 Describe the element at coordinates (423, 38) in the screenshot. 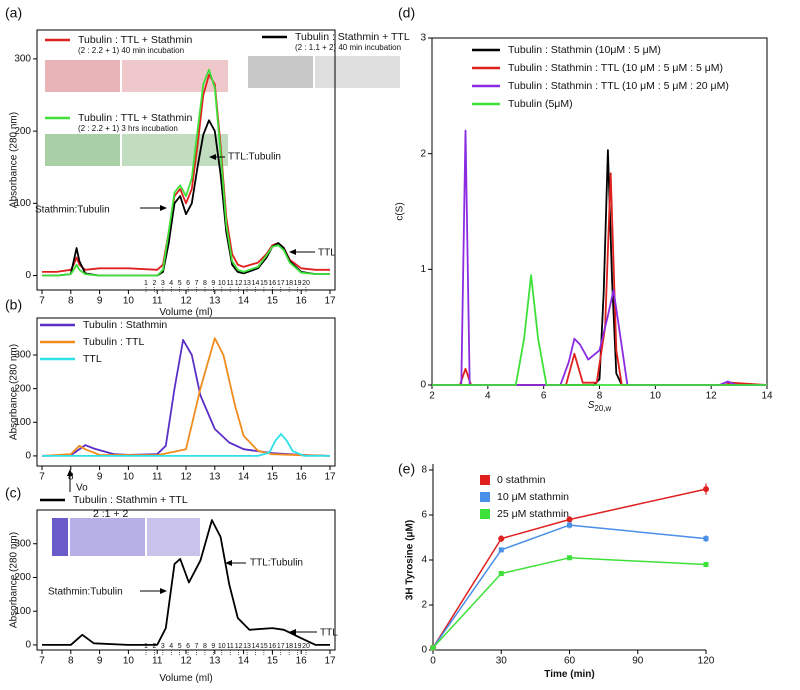

I see `y-tick-label: 3` at that location.